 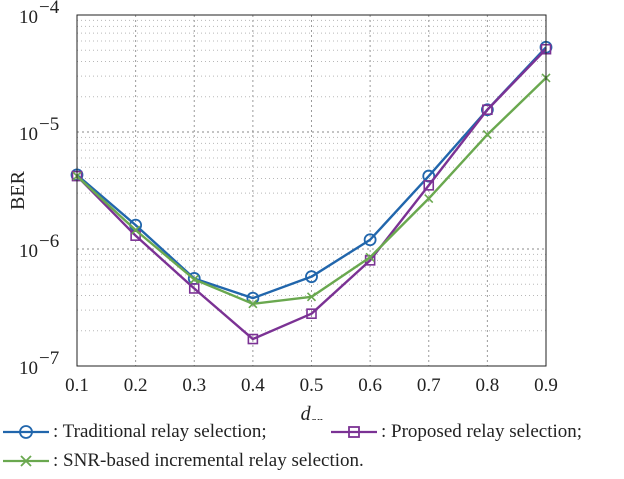 I want to click on x-tick-labels: 0.1 0.2 0.3 0.4 0.5 0.6 0.7 0.8 0.9, so click(x=311, y=385).